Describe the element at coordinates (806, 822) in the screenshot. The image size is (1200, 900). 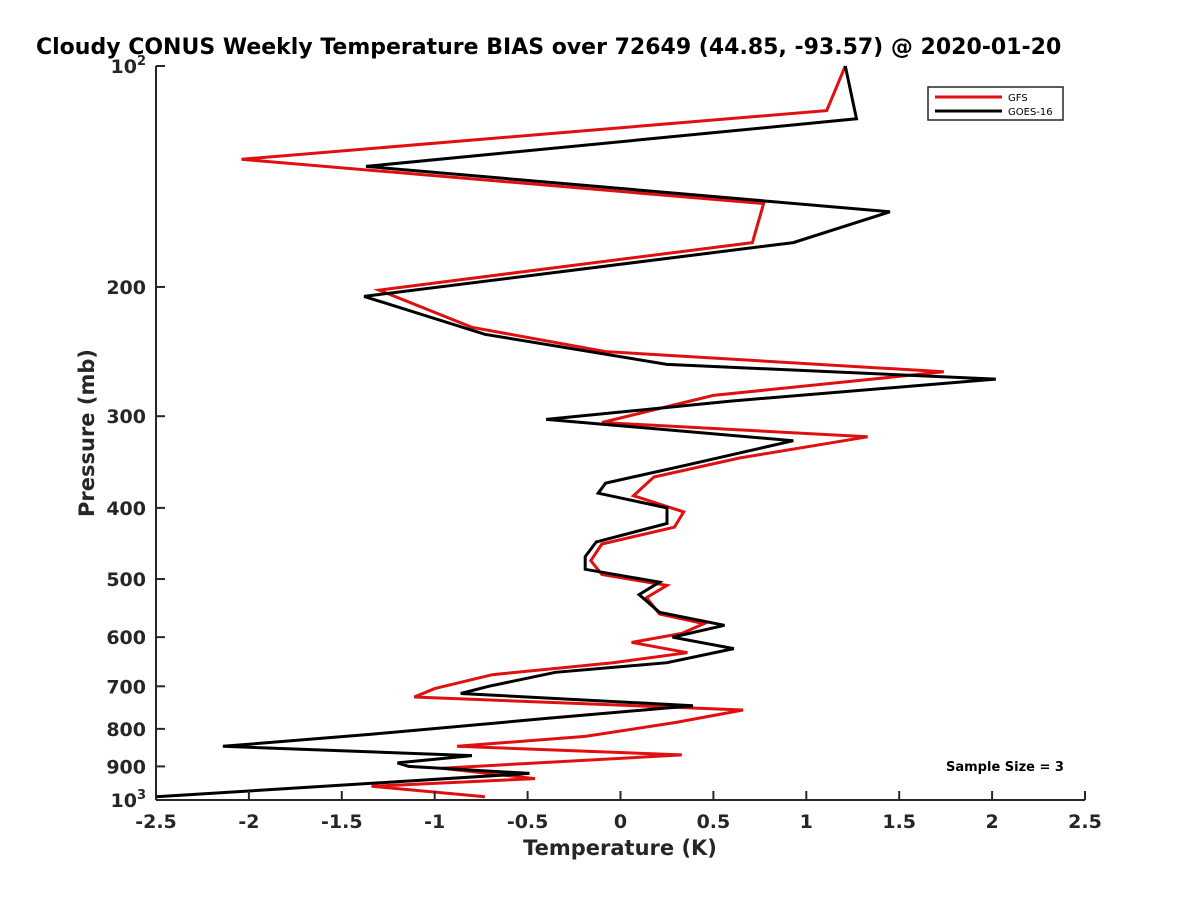
I see `x-tick-label: 1` at that location.